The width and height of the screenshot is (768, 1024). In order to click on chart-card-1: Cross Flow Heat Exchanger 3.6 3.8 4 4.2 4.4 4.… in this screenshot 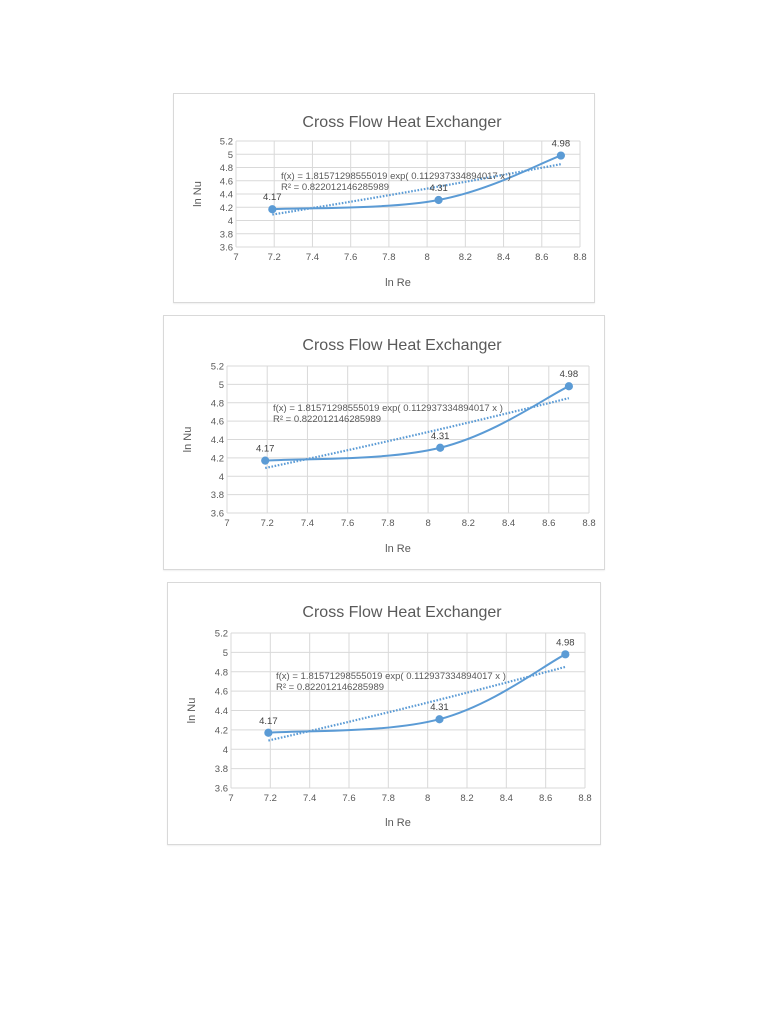, I will do `click(384, 198)`.